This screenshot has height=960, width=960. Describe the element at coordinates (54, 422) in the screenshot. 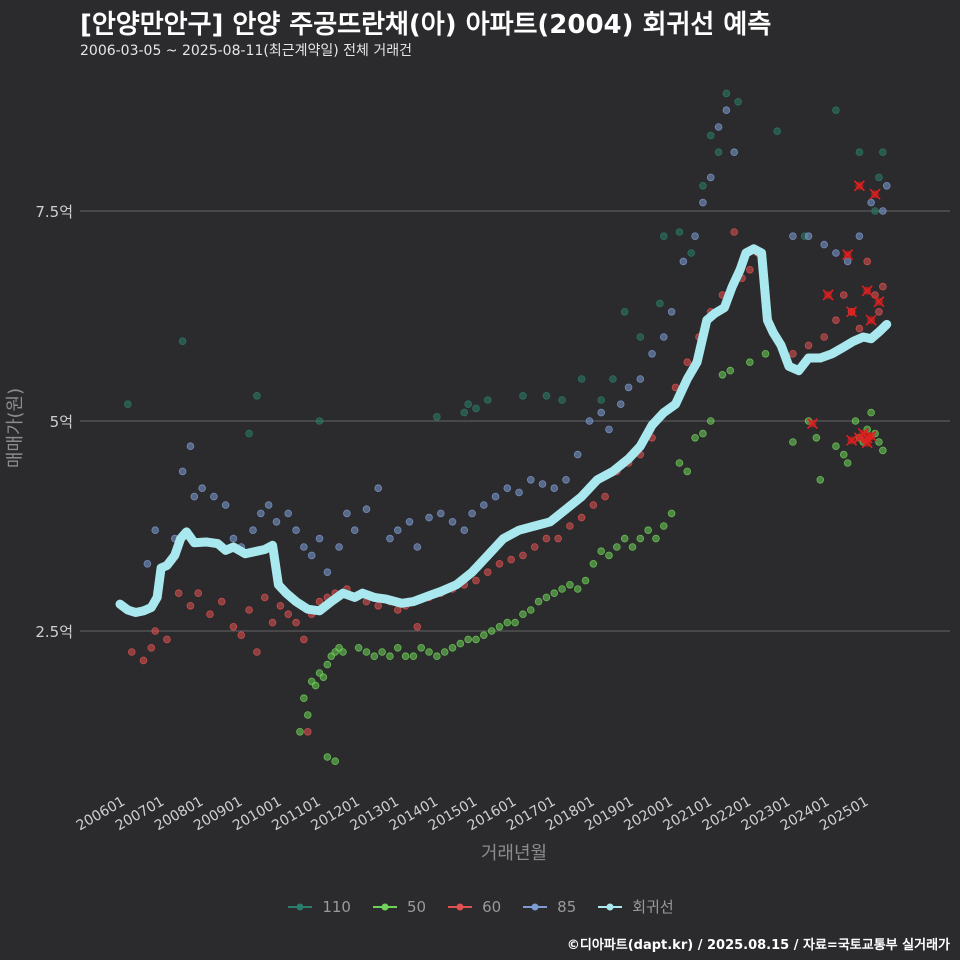

I see `y-axis-labels: 2.5억 5억 7.5억` at that location.